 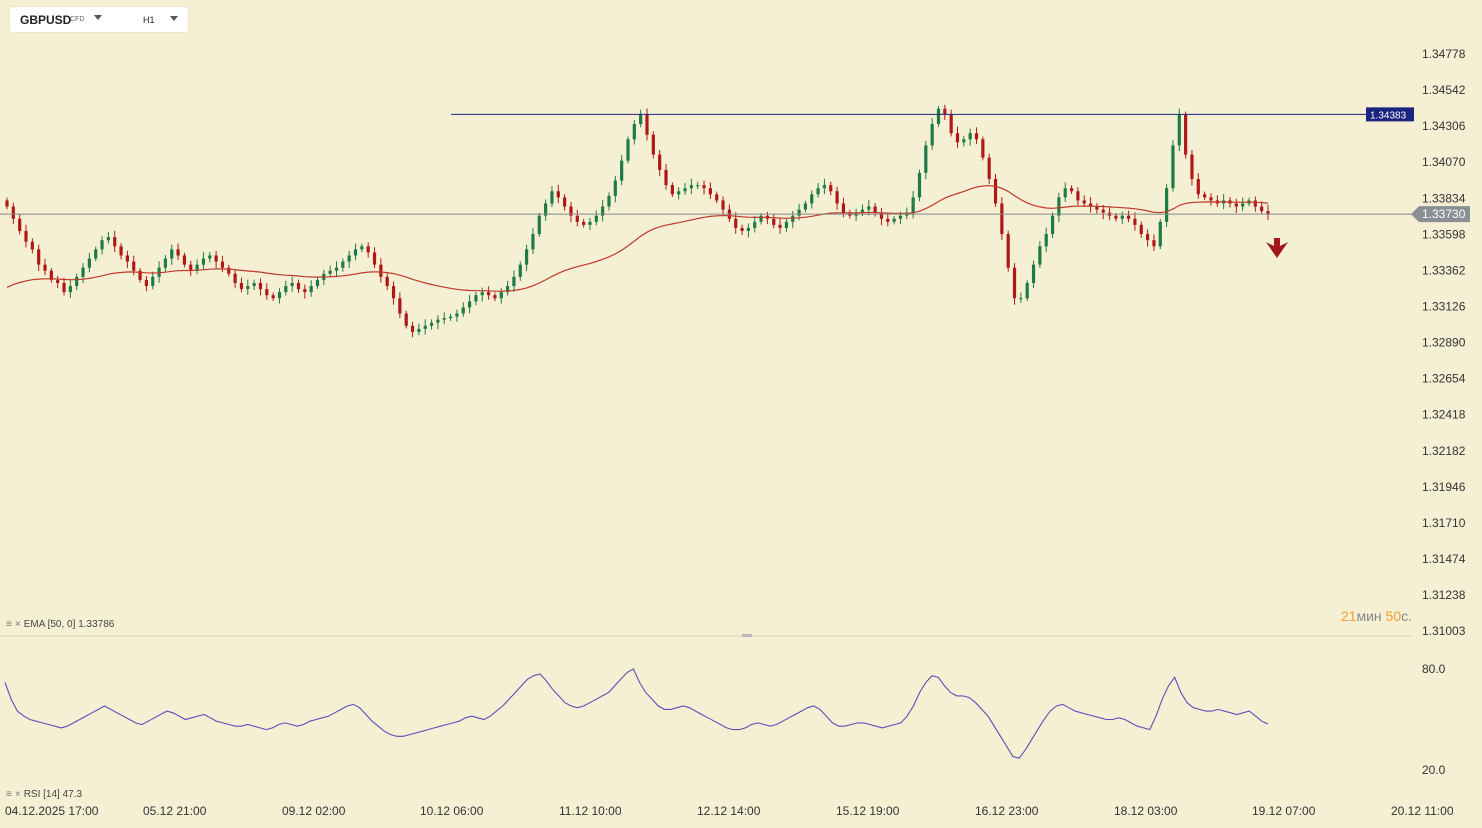 What do you see at coordinates (1444, 198) in the screenshot?
I see `price-tick-label: 1.33834` at bounding box center [1444, 198].